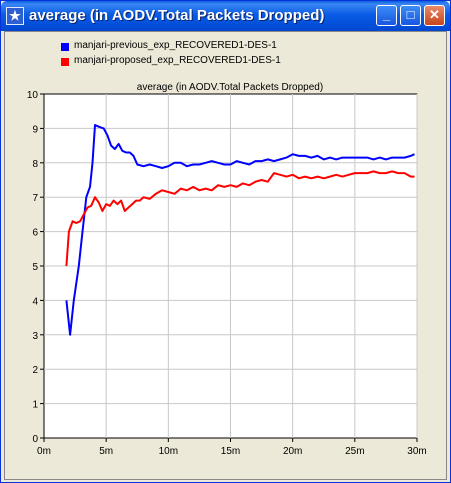 This screenshot has height=483, width=451. I want to click on x-tick-label: 15m, so click(230, 451).